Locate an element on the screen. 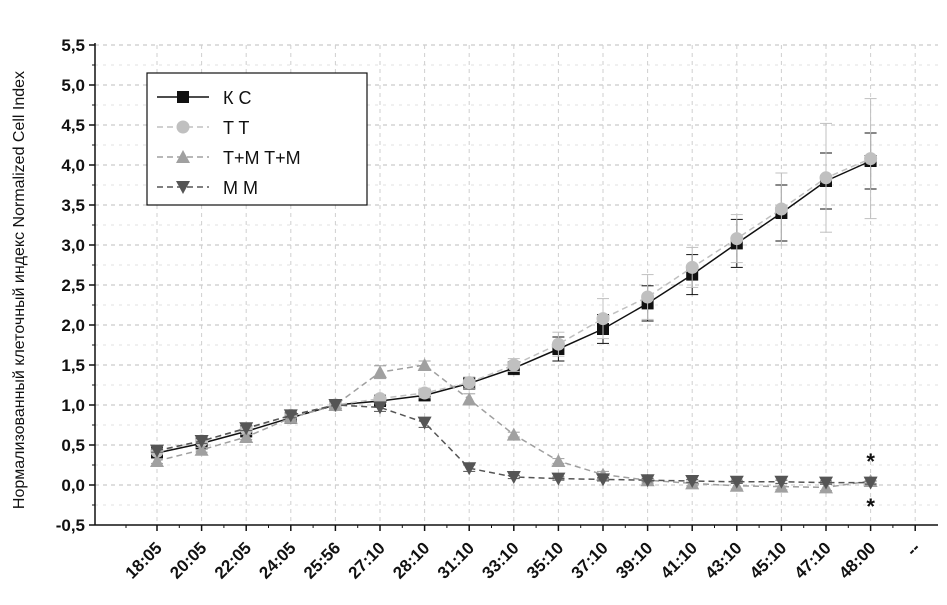  y-tick-label: 2,5 is located at coordinates (73, 285).